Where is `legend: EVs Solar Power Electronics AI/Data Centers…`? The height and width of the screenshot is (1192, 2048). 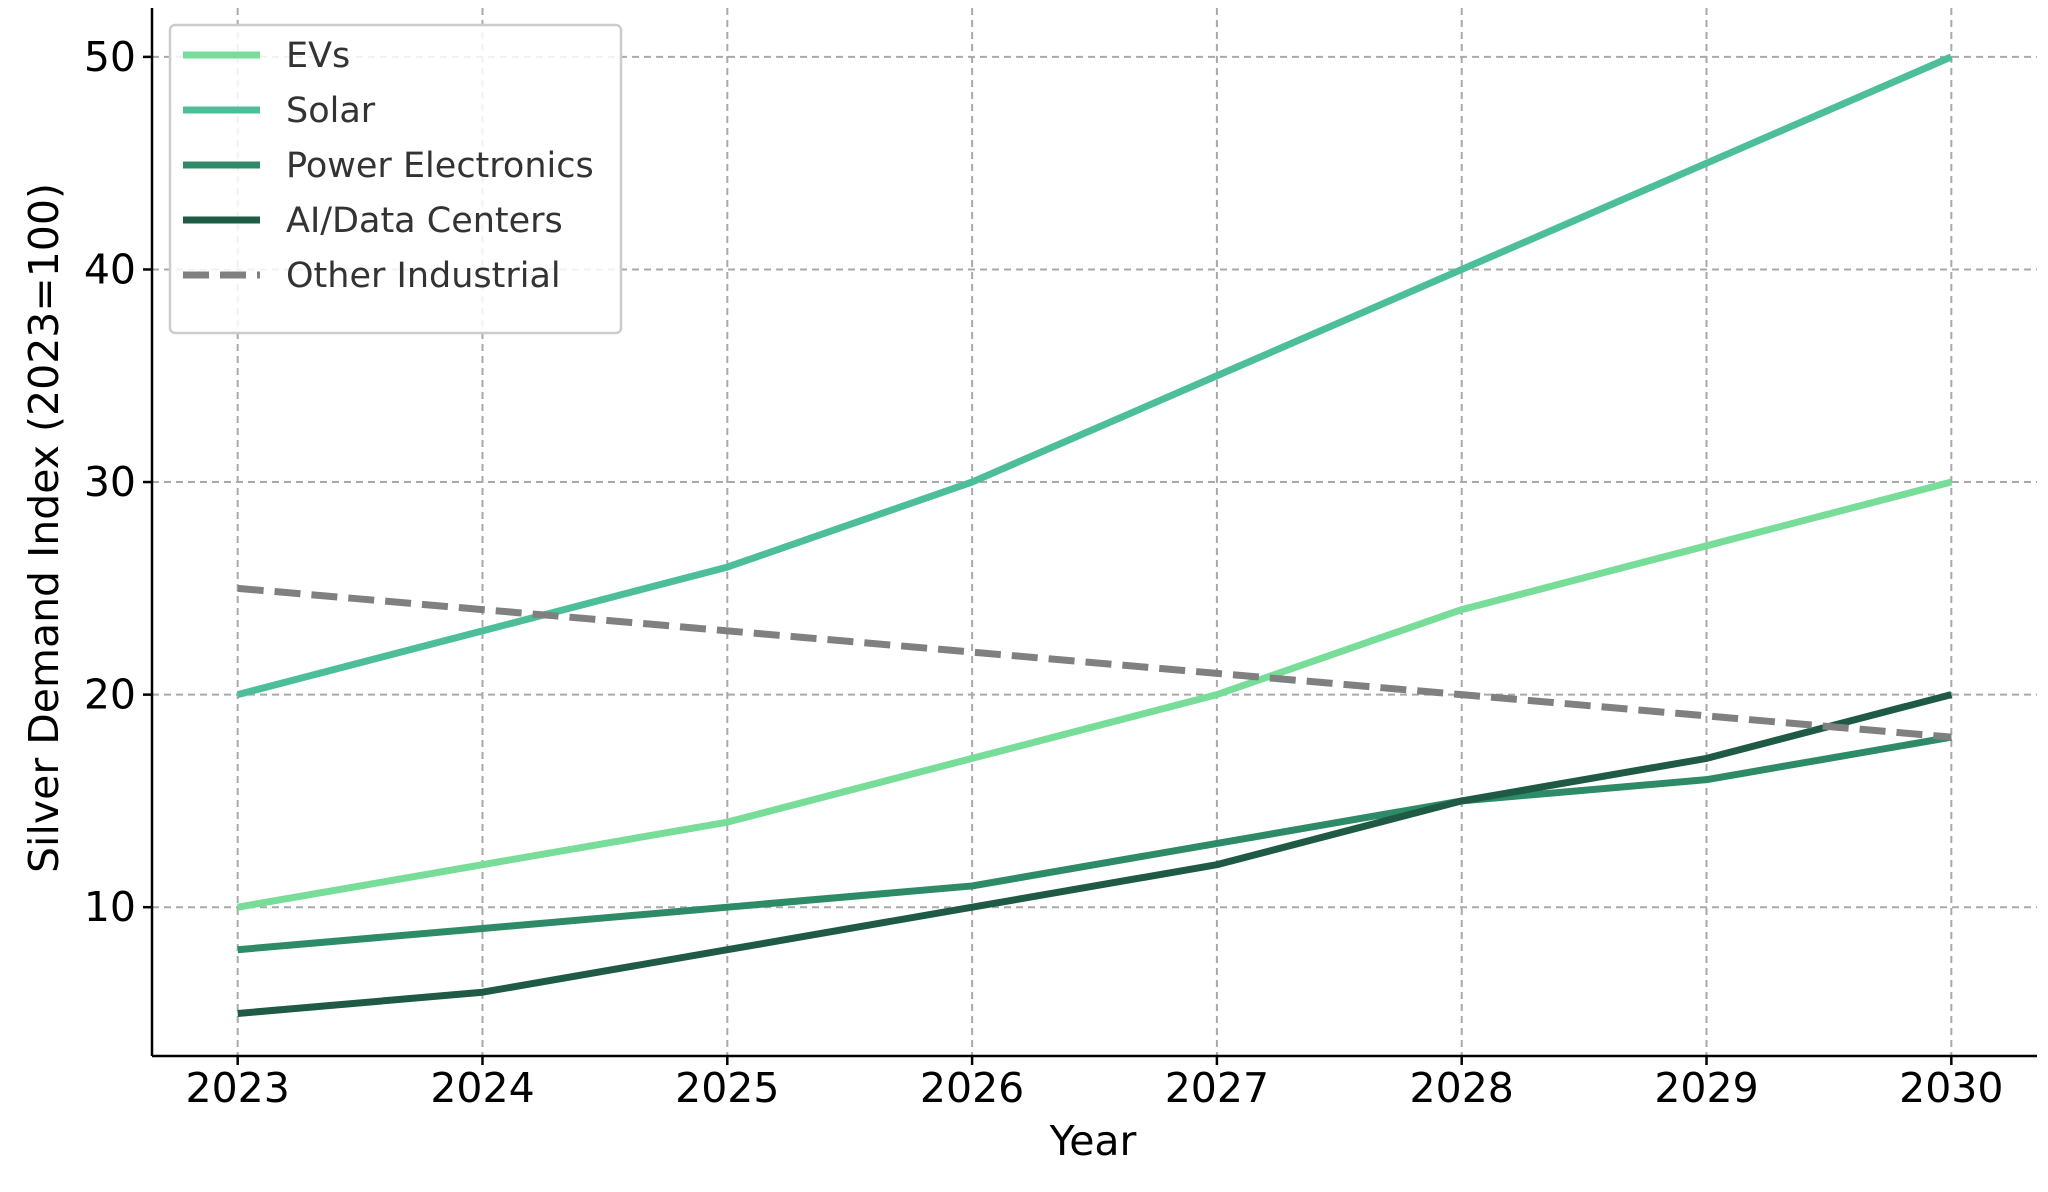 legend: EVs Solar Power Electronics AI/Data Centers… is located at coordinates (395, 179).